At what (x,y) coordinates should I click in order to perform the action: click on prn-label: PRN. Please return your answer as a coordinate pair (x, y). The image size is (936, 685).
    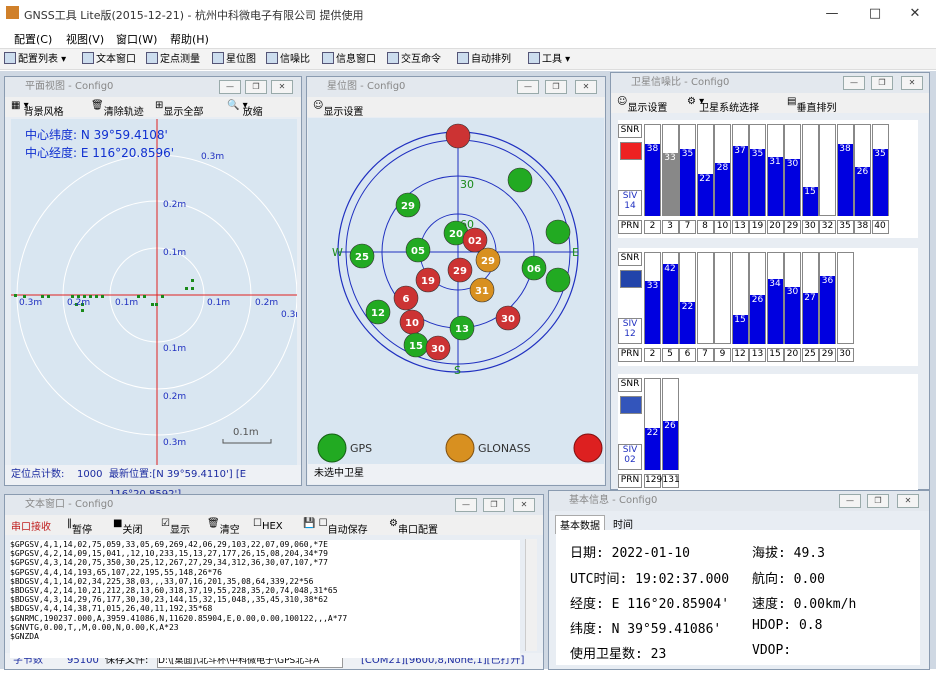
    Looking at the image, I should click on (630, 227).